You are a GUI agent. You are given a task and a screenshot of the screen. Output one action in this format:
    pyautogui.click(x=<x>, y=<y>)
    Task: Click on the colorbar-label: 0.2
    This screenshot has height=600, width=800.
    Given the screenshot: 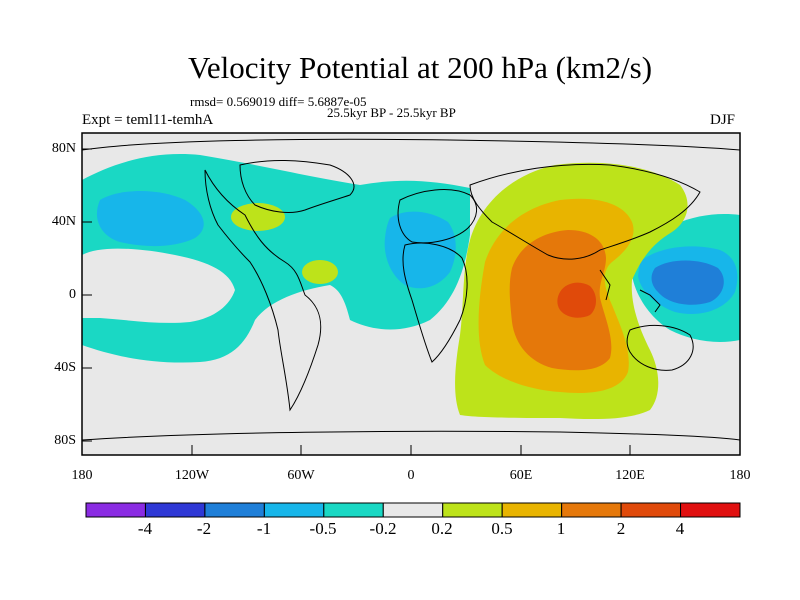 What is the action you would take?
    pyautogui.click(x=442, y=528)
    